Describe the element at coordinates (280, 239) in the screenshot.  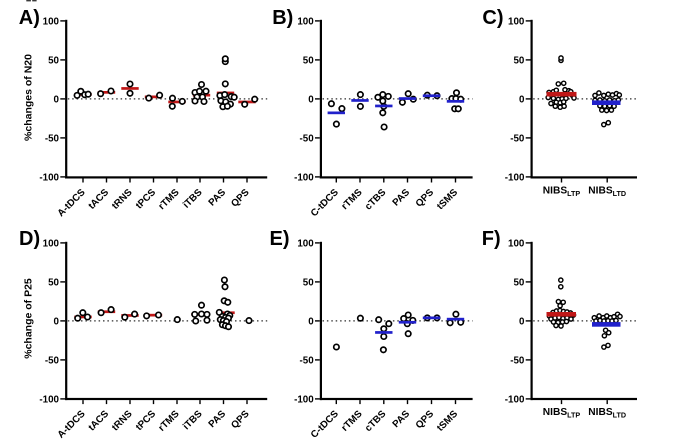
I see `svg-text: E)` at that location.